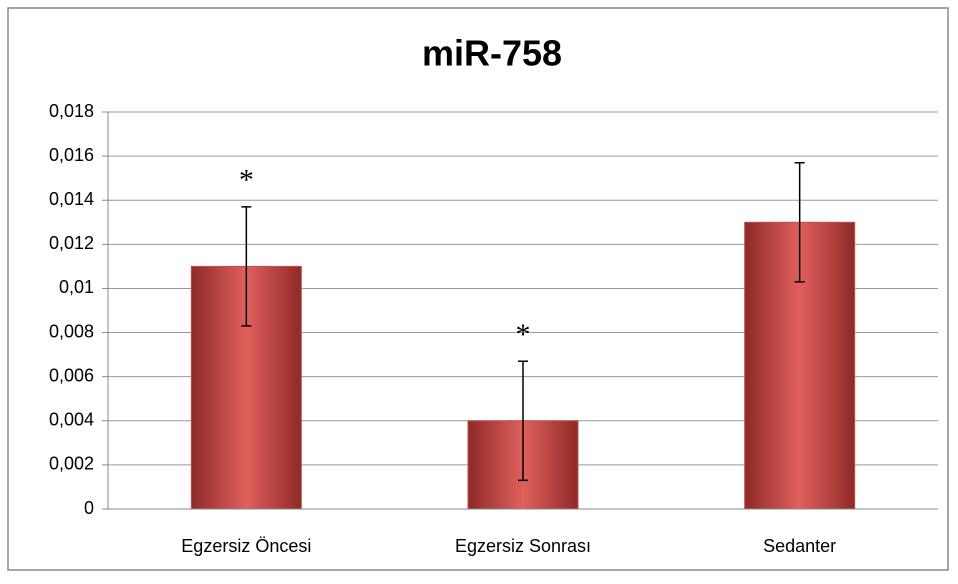 Image resolution: width=958 pixels, height=584 pixels. I want to click on y-tick-label: 0,018, so click(71, 111).